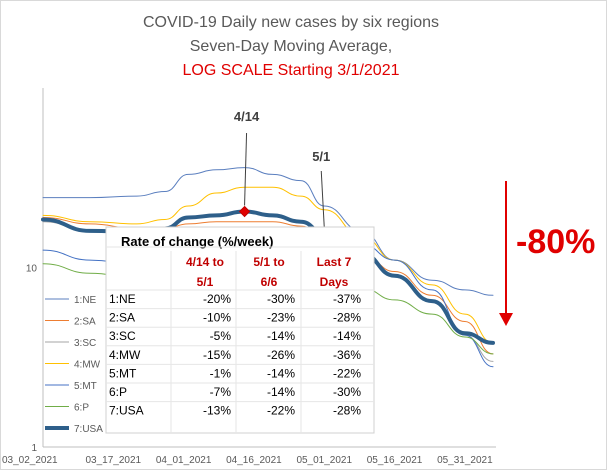 Image resolution: width=609 pixels, height=472 pixels. What do you see at coordinates (217, 411) in the screenshot?
I see `rate-table-cell: -13%` at bounding box center [217, 411].